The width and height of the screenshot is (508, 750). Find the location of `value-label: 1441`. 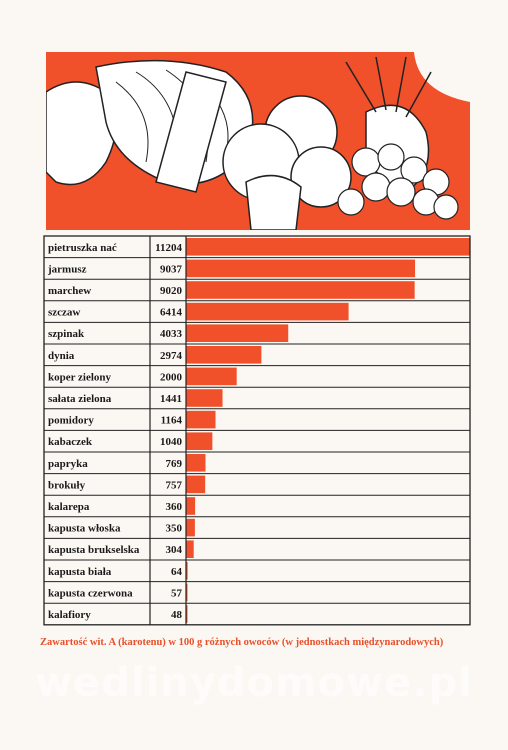

value-label: 1441 is located at coordinates (171, 399).